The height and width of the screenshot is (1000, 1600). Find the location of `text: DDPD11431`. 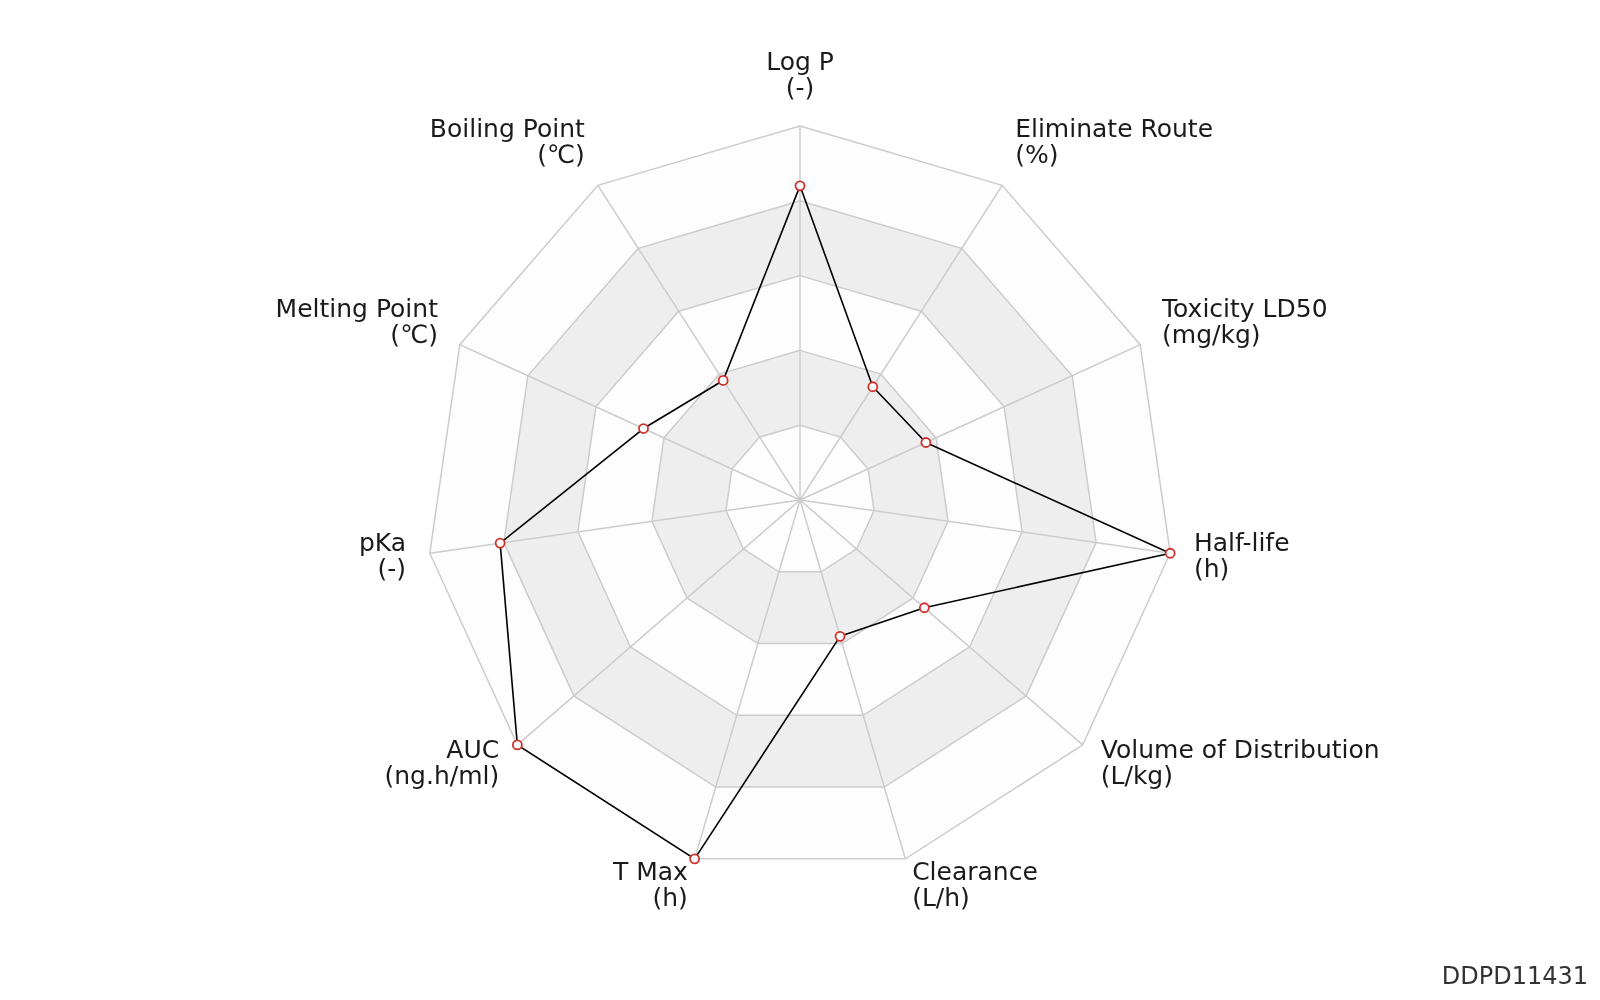

text: DDPD11431 is located at coordinates (1514, 976).